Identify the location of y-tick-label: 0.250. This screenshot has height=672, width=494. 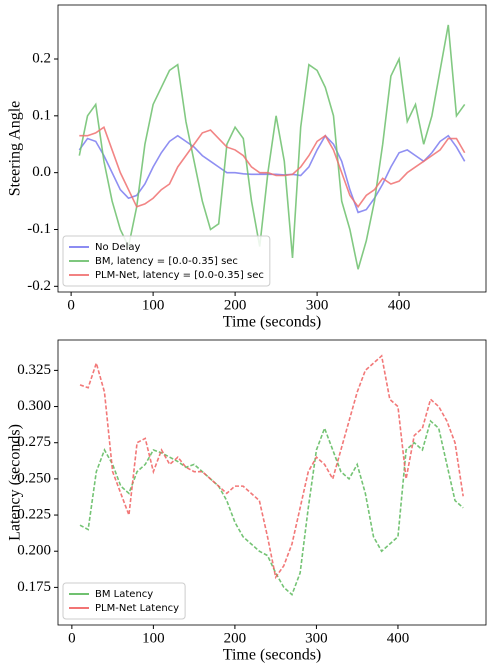
(34, 478).